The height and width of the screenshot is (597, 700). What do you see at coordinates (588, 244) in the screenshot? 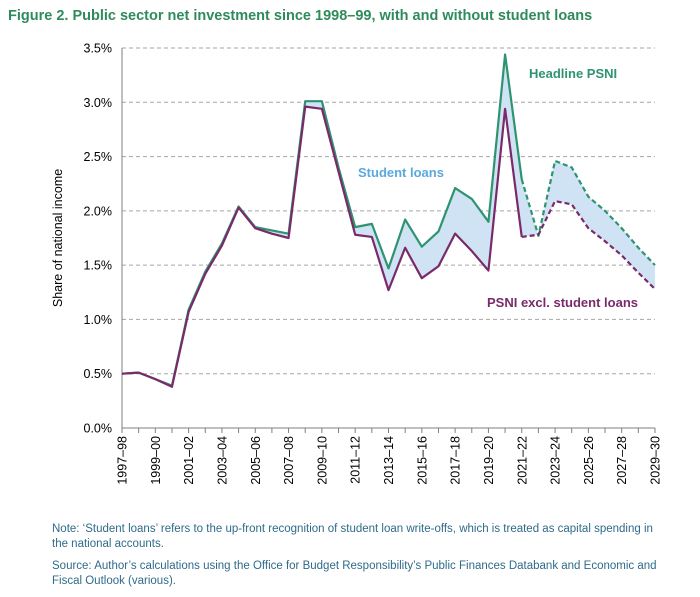
I see `psni-excl-student-loans-forecast-line` at bounding box center [588, 244].